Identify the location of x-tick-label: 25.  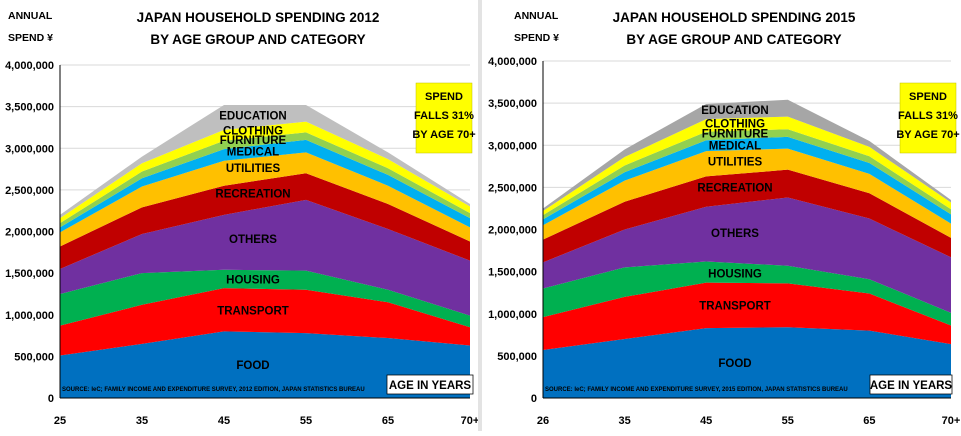
(60, 421).